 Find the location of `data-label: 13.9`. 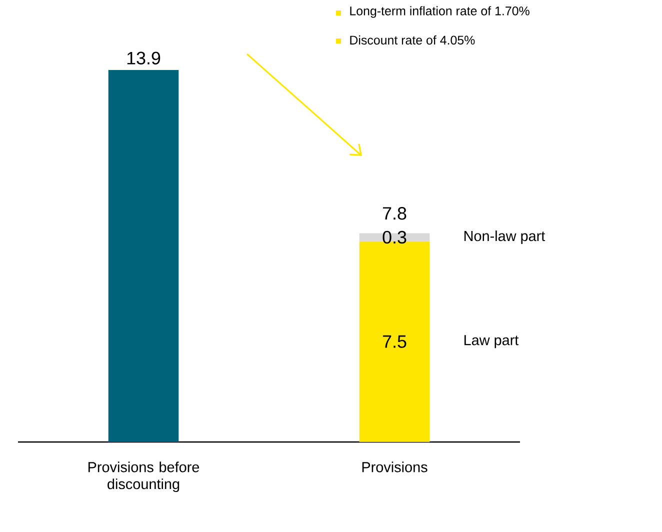

data-label: 13.9 is located at coordinates (143, 58).